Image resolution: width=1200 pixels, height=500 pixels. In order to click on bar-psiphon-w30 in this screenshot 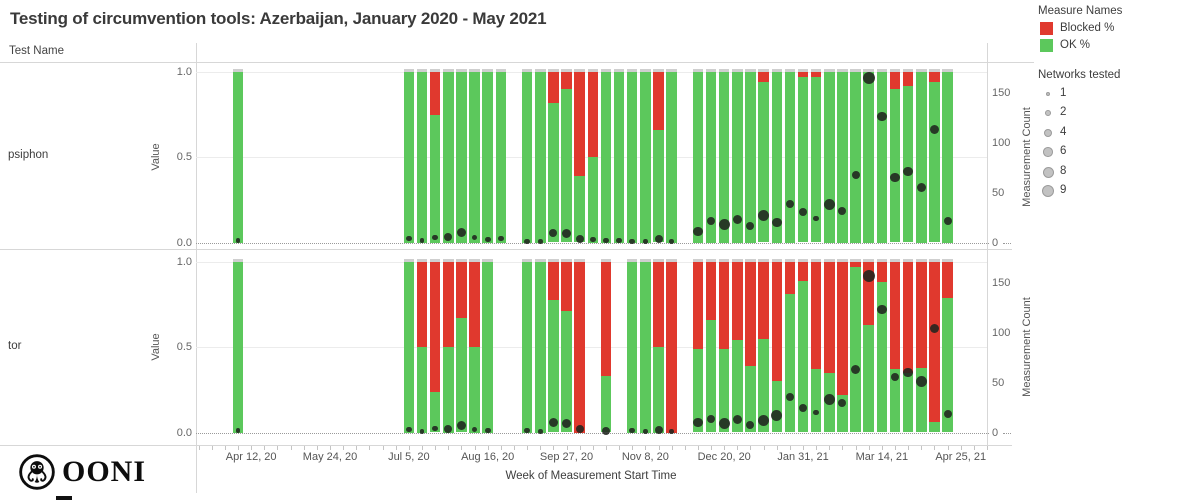, I will do `click(632, 156)`.